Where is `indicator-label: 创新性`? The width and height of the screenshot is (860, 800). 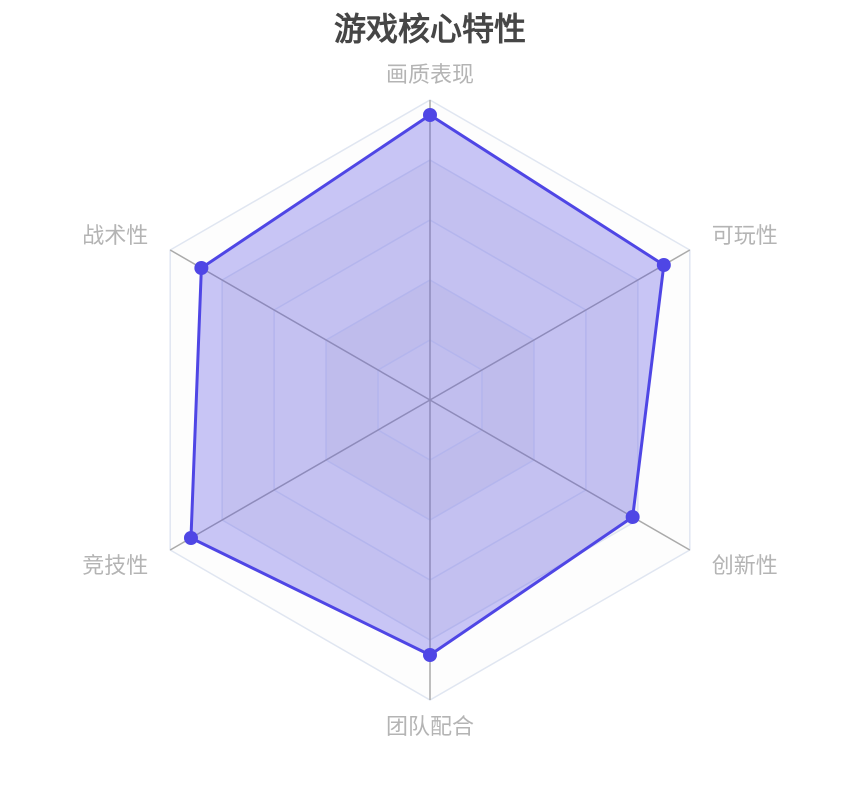
indicator-label: 创新性 is located at coordinates (745, 566).